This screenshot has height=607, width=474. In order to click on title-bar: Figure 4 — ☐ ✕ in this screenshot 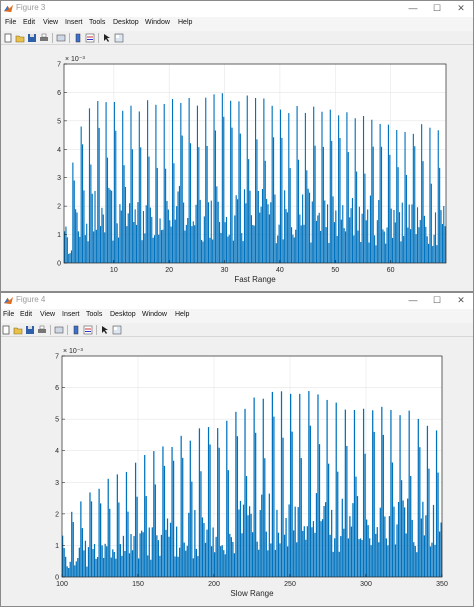, I will do `click(237, 301)`.